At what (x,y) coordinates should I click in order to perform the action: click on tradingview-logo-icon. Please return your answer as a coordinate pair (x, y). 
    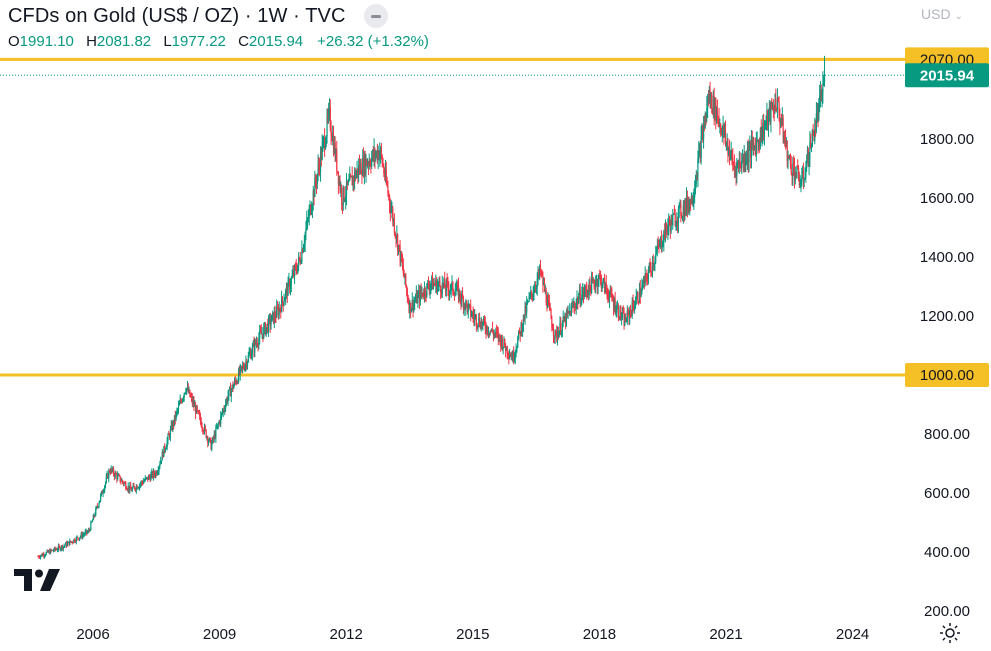
    Looking at the image, I should click on (37, 583).